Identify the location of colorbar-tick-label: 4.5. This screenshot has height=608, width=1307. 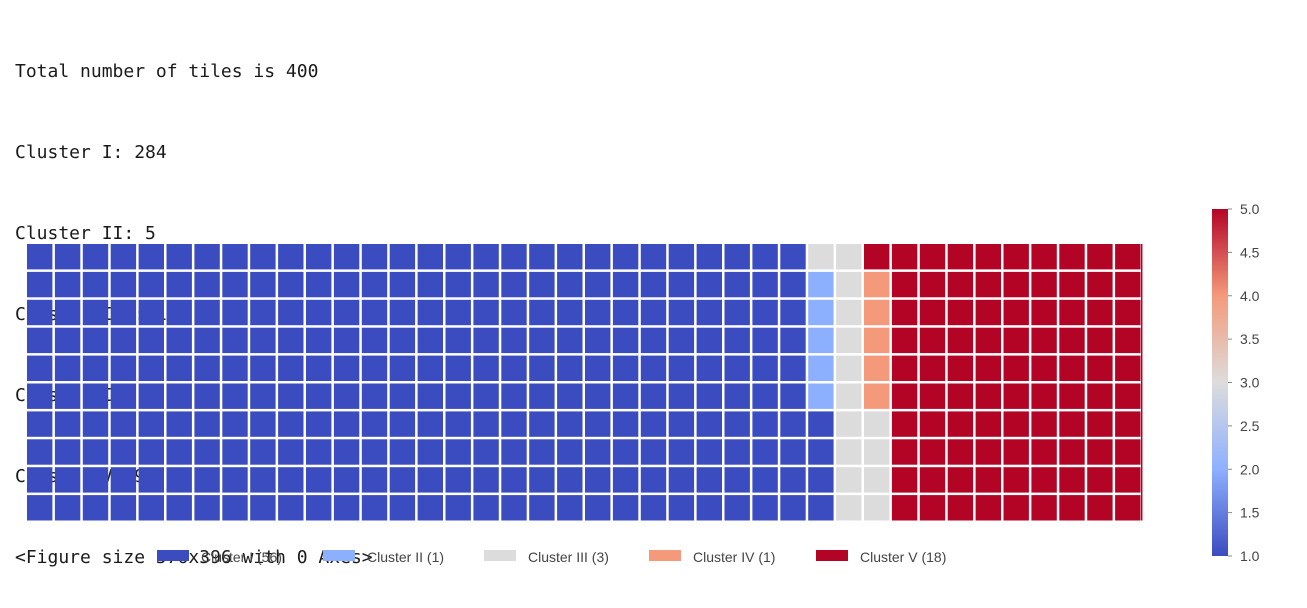
(1250, 252).